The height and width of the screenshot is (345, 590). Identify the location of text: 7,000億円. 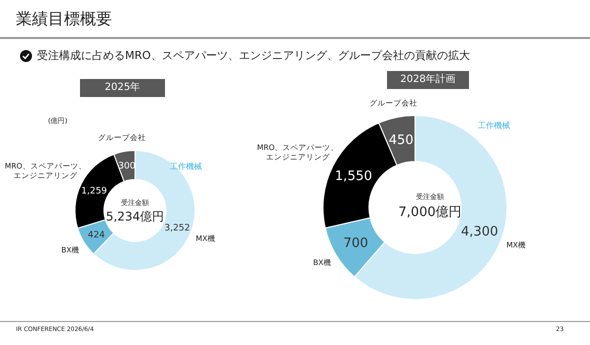
(430, 212).